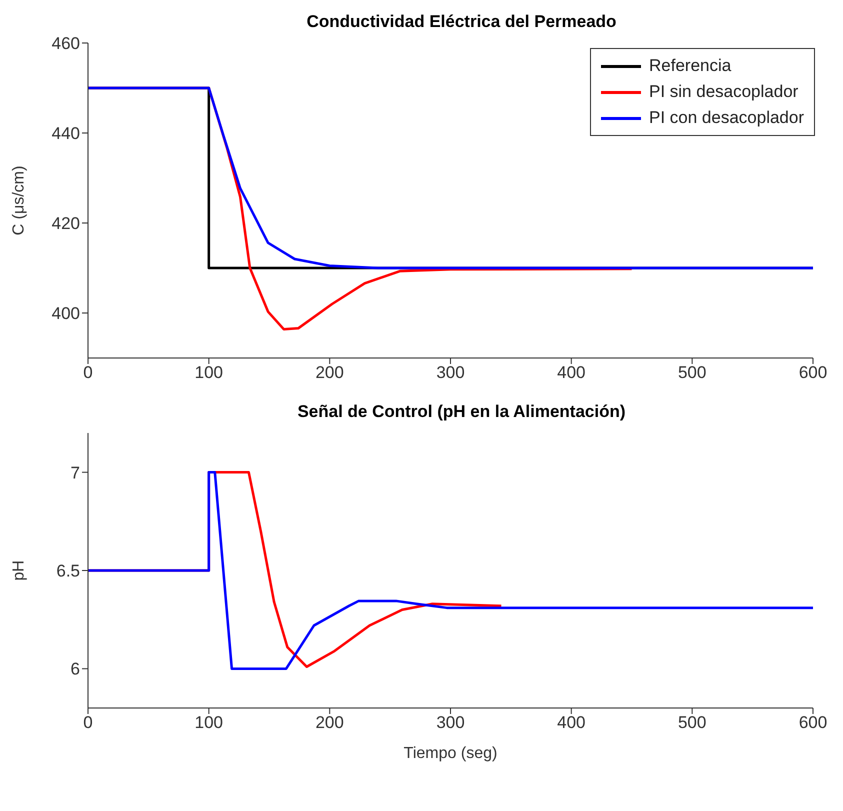 This screenshot has height=811, width=843. What do you see at coordinates (690, 66) in the screenshot?
I see `legend-label: Referencia` at bounding box center [690, 66].